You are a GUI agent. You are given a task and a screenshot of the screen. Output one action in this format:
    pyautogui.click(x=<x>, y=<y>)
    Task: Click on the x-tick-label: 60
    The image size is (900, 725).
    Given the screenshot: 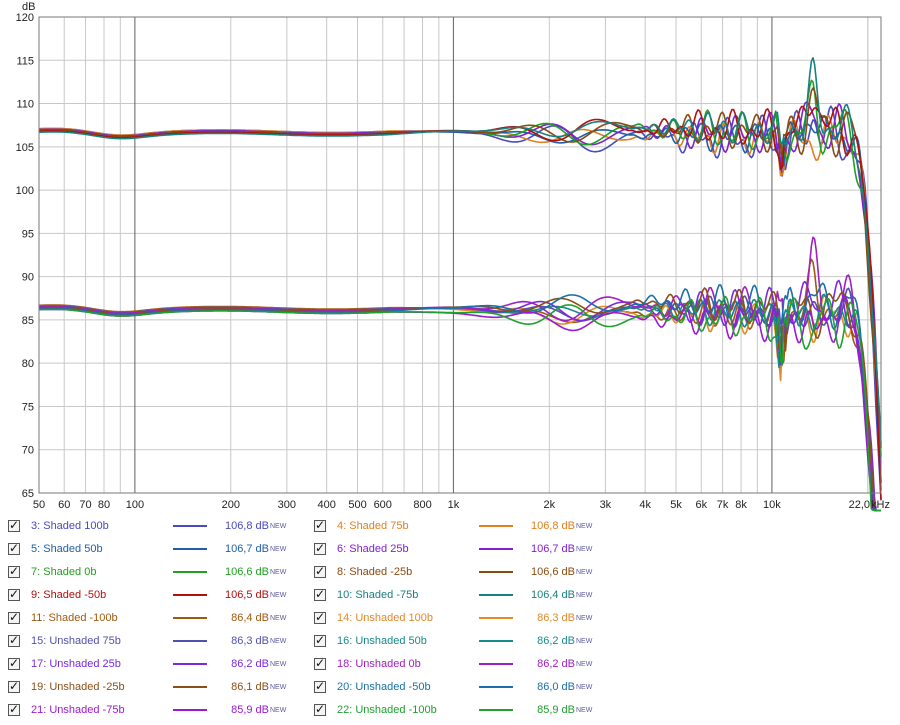 What is the action you would take?
    pyautogui.click(x=64, y=505)
    